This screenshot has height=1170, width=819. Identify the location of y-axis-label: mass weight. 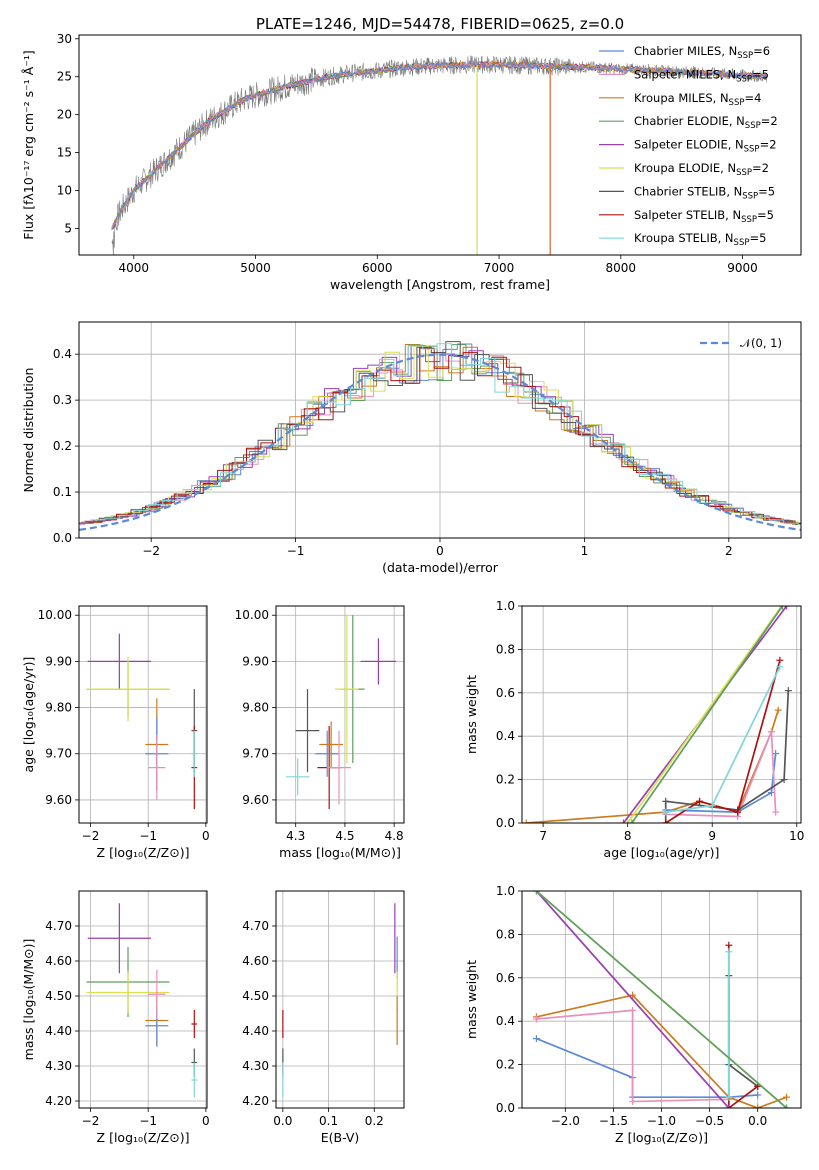
(471, 999).